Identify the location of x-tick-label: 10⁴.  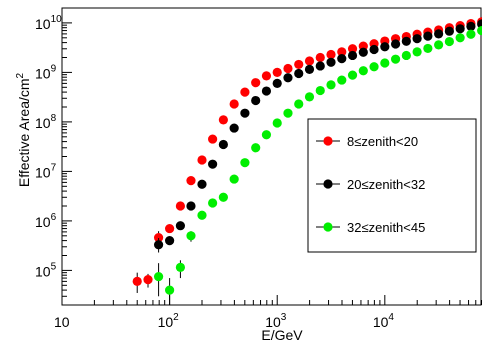
(384, 321).